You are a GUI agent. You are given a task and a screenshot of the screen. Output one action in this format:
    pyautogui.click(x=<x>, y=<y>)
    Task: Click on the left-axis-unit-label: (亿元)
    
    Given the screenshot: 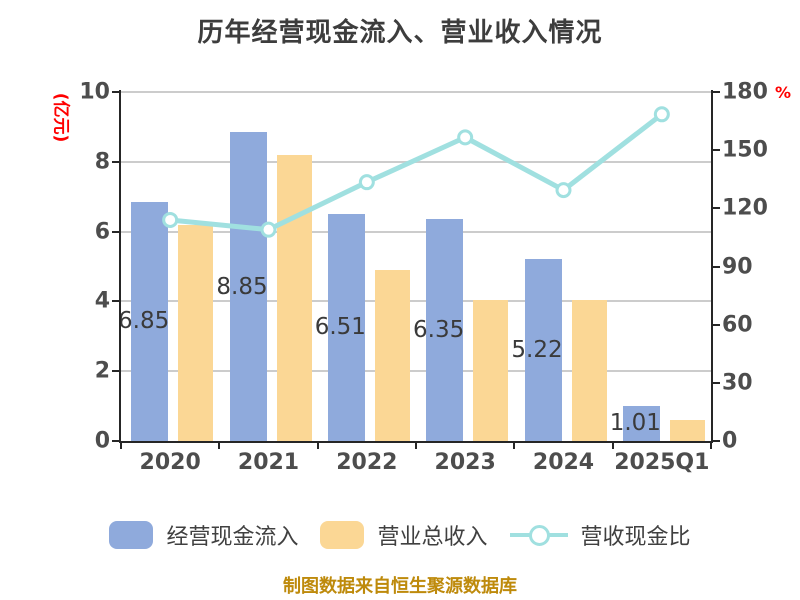 What is the action you would take?
    pyautogui.click(x=60, y=117)
    